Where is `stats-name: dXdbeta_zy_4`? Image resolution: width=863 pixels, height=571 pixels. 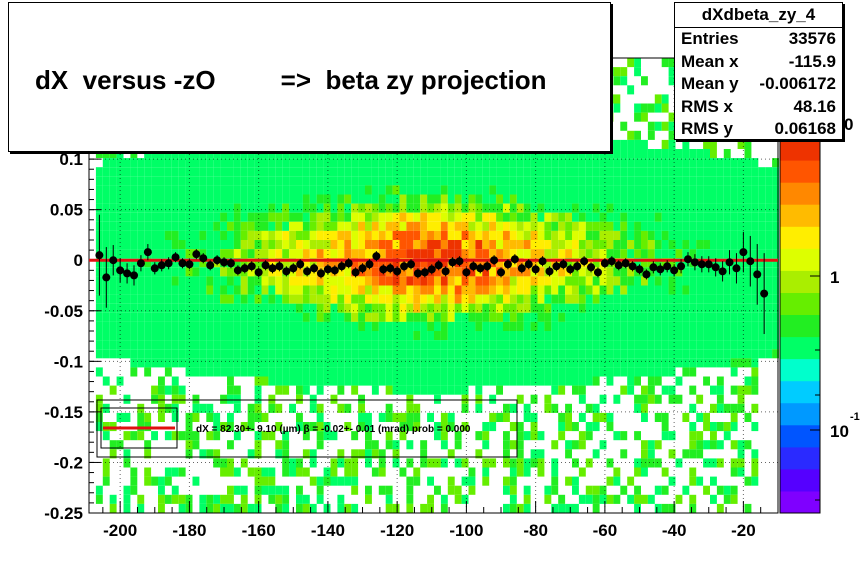
stats-name: dXdbeta_zy_4 is located at coordinates (758, 15).